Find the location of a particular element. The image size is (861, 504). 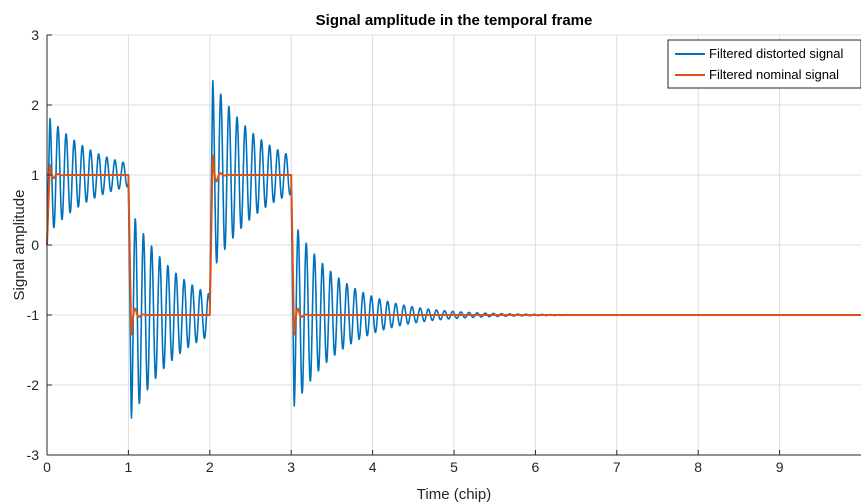

x-tick-label: 8 is located at coordinates (698, 467).